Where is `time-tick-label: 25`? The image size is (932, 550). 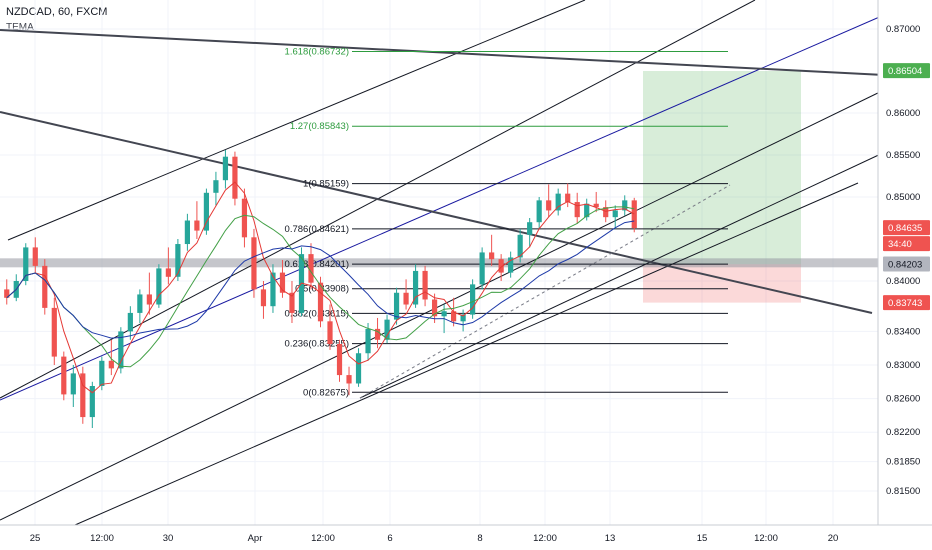
time-tick-label: 25 is located at coordinates (35, 538).